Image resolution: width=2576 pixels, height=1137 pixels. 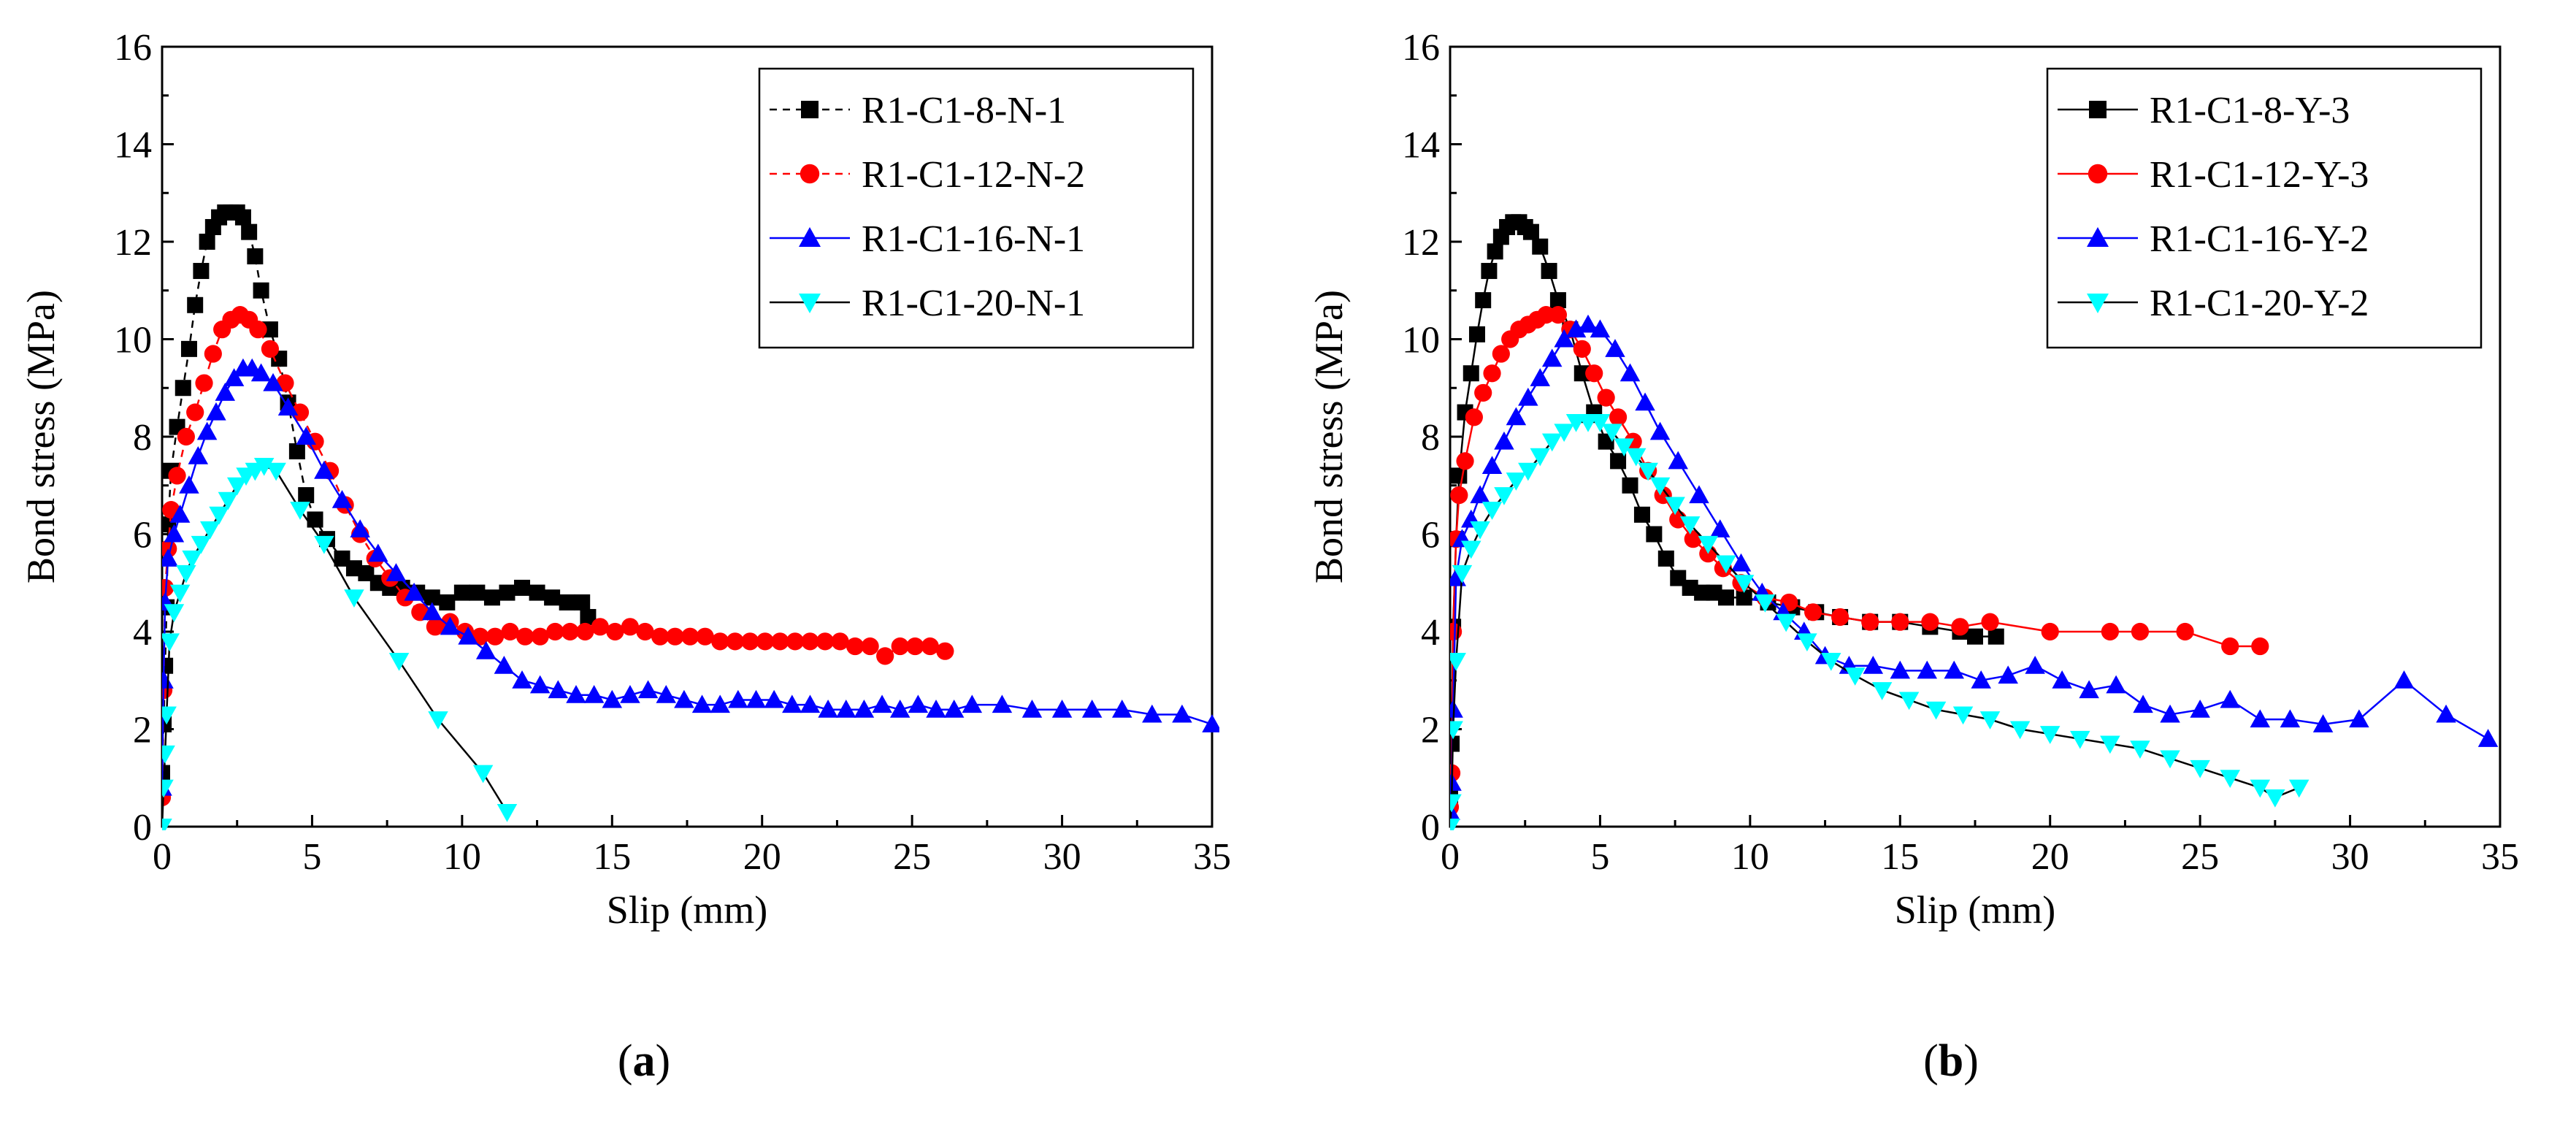 What do you see at coordinates (133, 340) in the screenshot?
I see `y-tick-label: 10` at bounding box center [133, 340].